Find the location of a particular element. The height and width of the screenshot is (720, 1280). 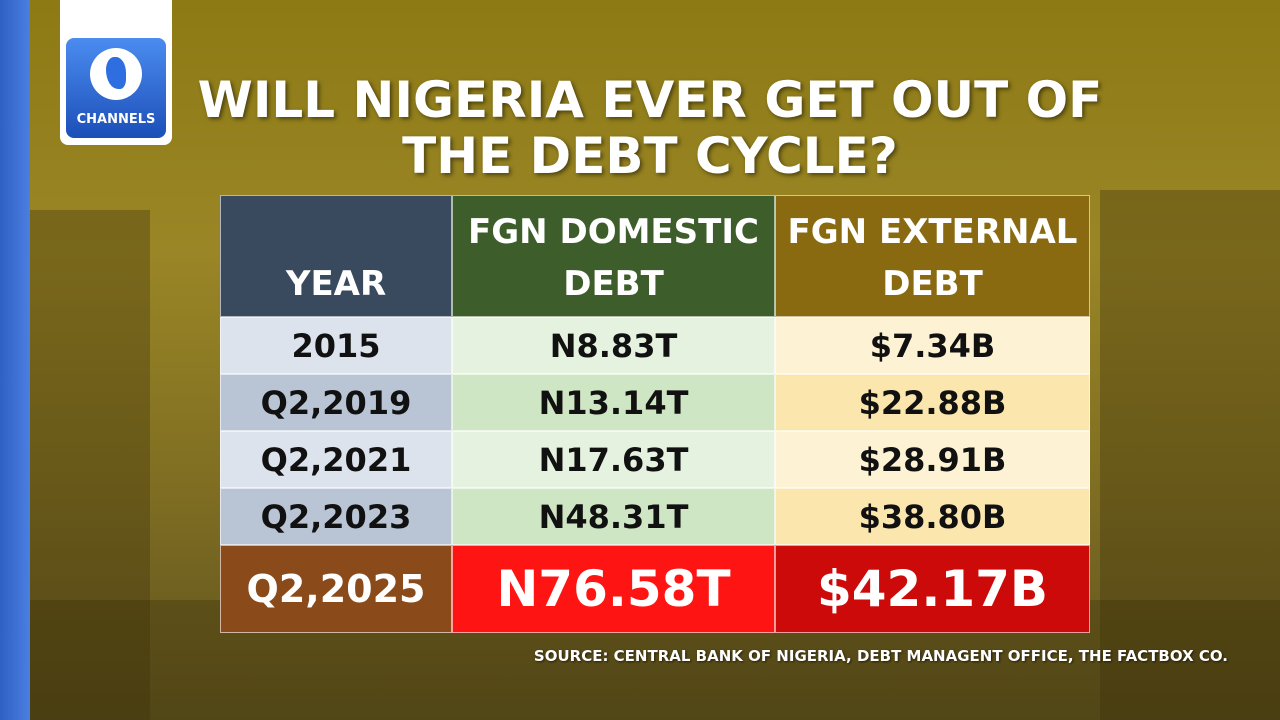

logo-globe is located at coordinates (116, 74).